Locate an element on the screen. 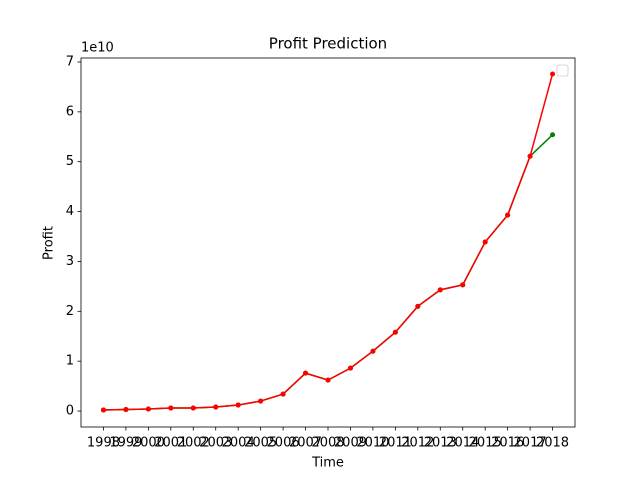 The width and height of the screenshot is (640, 480). x-tick-label: 2011 is located at coordinates (395, 443).